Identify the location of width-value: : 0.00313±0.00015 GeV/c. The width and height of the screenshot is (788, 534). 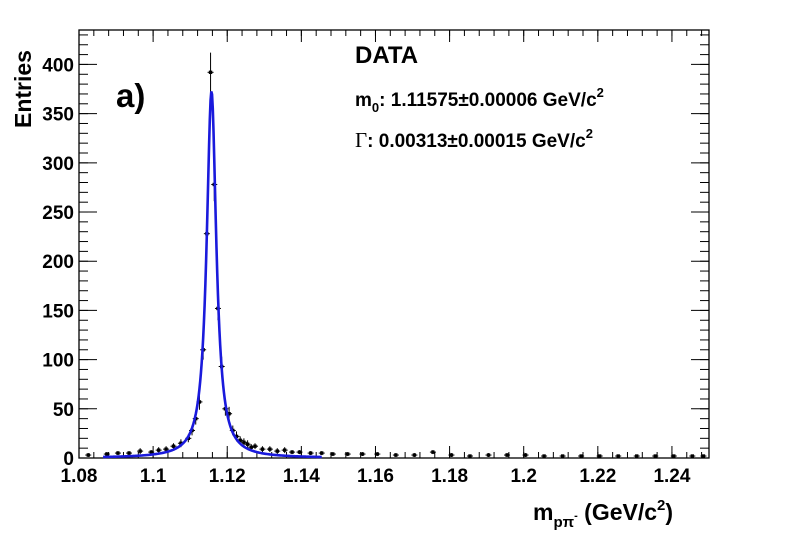
(476, 141).